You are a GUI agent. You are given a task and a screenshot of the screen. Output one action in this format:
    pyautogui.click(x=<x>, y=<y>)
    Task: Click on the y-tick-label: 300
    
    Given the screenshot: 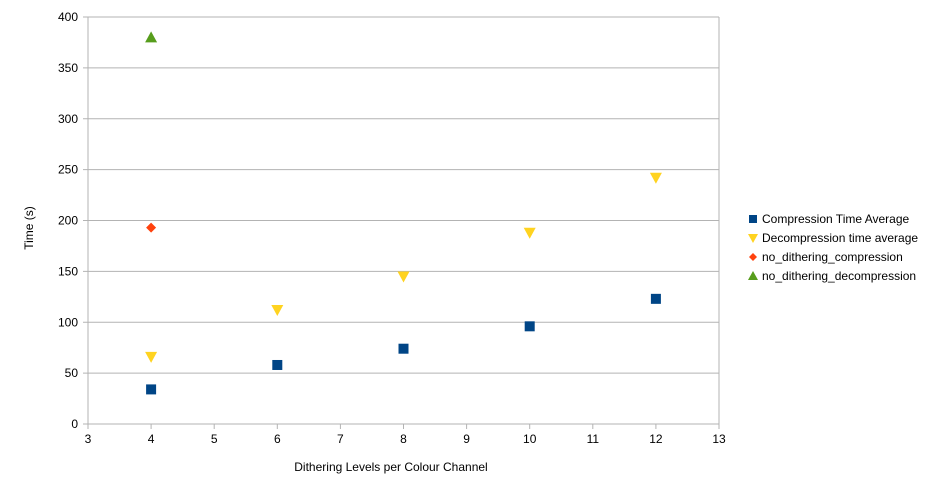 What is the action you would take?
    pyautogui.click(x=68, y=119)
    